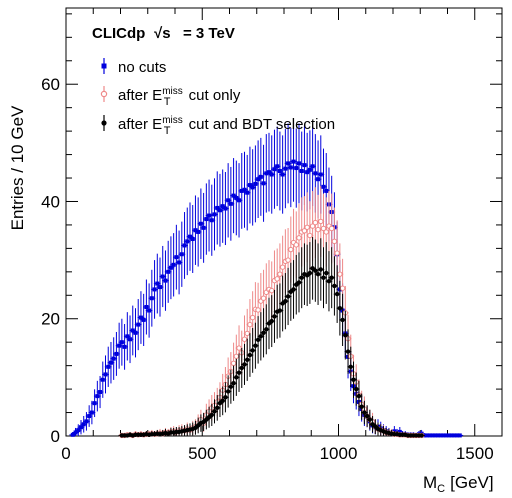  I want to click on energy-value: = 3 TeV, so click(209, 33).